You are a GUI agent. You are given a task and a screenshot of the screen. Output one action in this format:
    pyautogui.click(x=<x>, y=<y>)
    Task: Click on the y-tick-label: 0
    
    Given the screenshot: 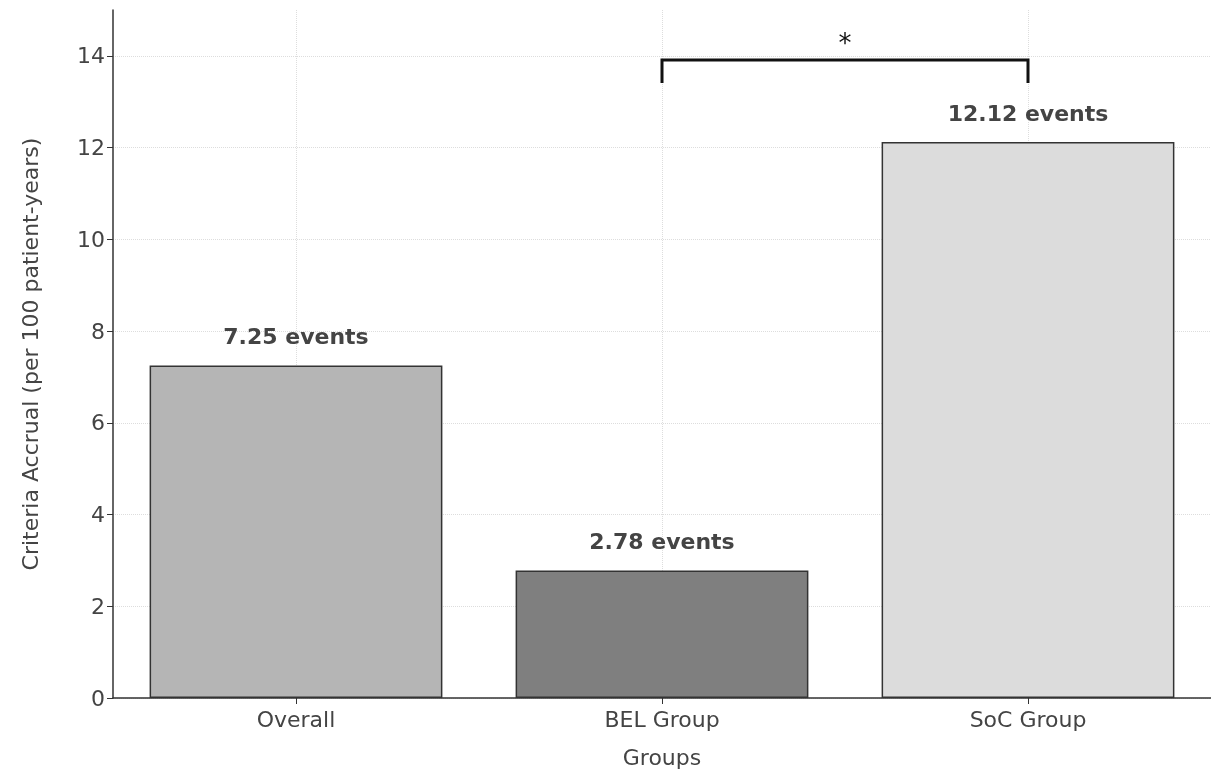 What is the action you would take?
    pyautogui.click(x=98, y=698)
    